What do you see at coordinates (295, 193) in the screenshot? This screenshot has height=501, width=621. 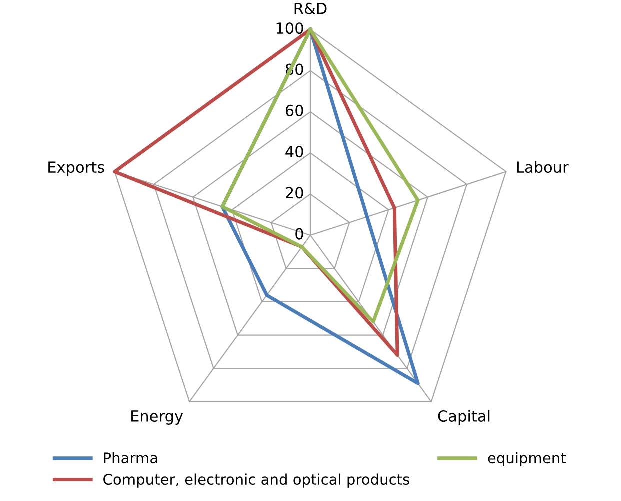 I see `y-tick-label: 20` at bounding box center [295, 193].